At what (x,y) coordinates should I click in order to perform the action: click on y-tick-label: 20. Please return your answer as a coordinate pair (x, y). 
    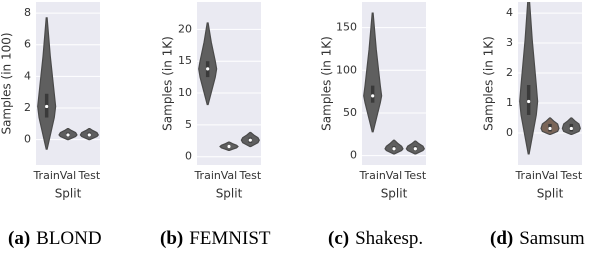
    Looking at the image, I should click on (185, 28).